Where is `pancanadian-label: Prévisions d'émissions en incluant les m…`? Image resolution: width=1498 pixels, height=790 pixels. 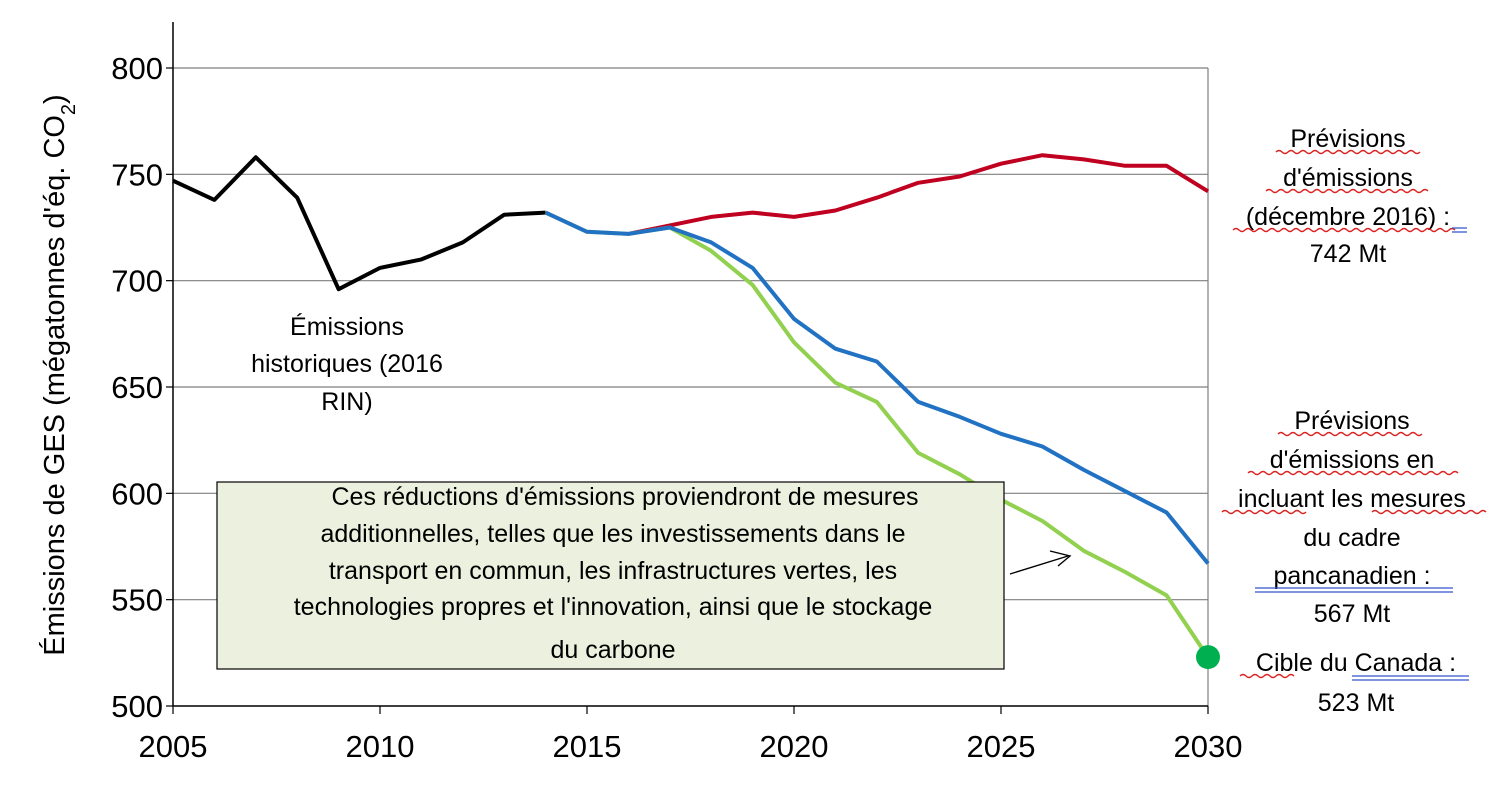
pancanadian-label: Prévisions d'émissions en incluant les m… is located at coordinates (1354, 517).